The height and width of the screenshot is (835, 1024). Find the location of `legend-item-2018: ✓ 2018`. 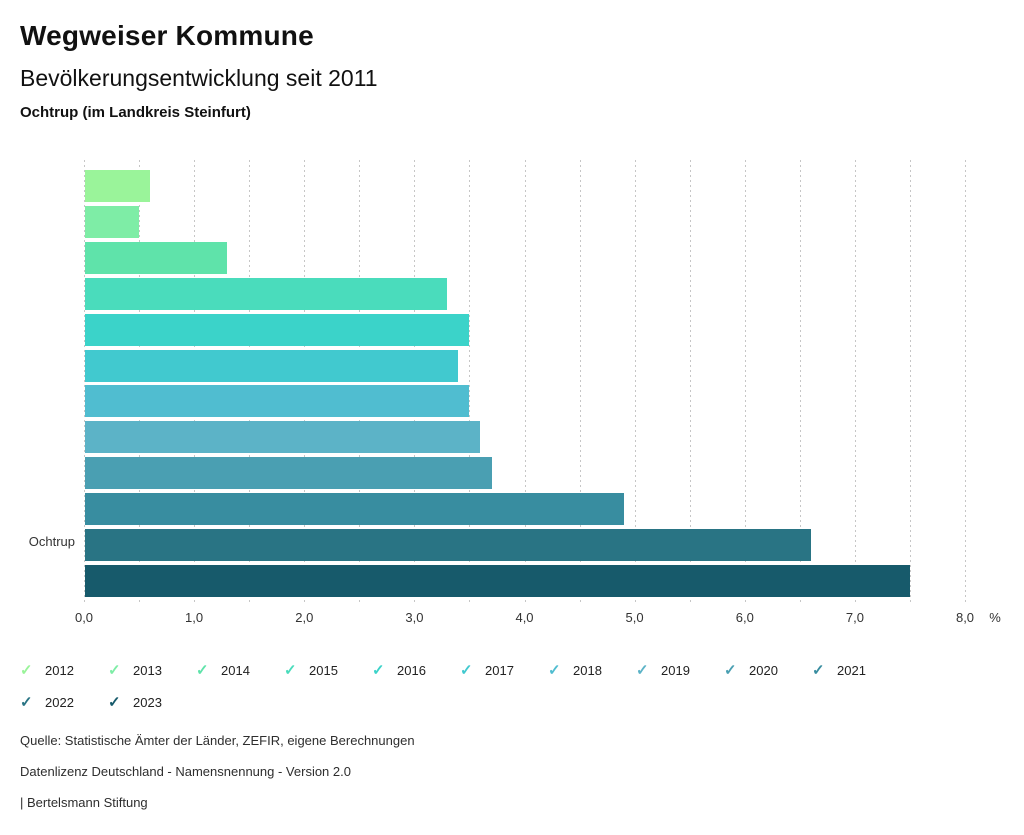

legend-item-2018: ✓ 2018 is located at coordinates (592, 670).